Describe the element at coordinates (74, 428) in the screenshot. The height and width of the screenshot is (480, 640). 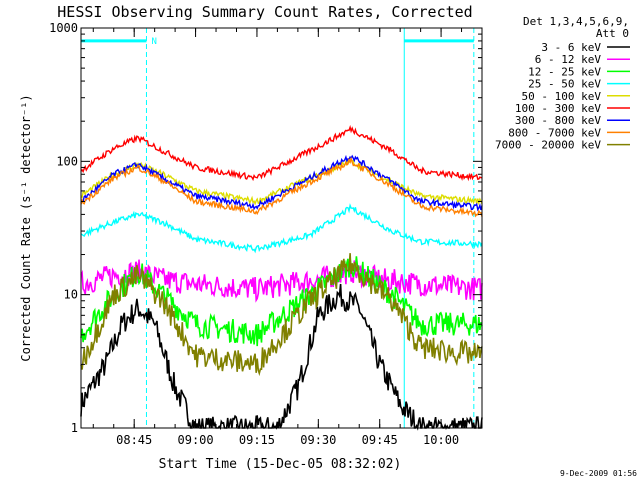
I see `y-tick-label: 1` at that location.